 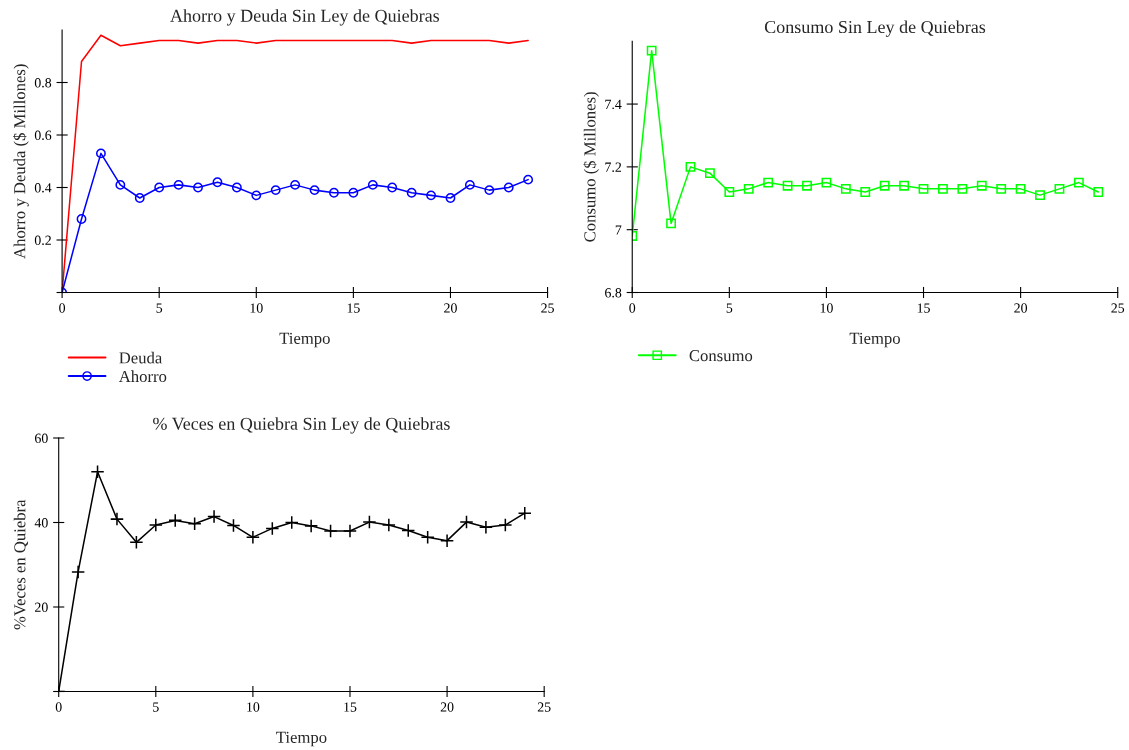 I want to click on y-tick-label: 0.2, so click(x=42, y=240).